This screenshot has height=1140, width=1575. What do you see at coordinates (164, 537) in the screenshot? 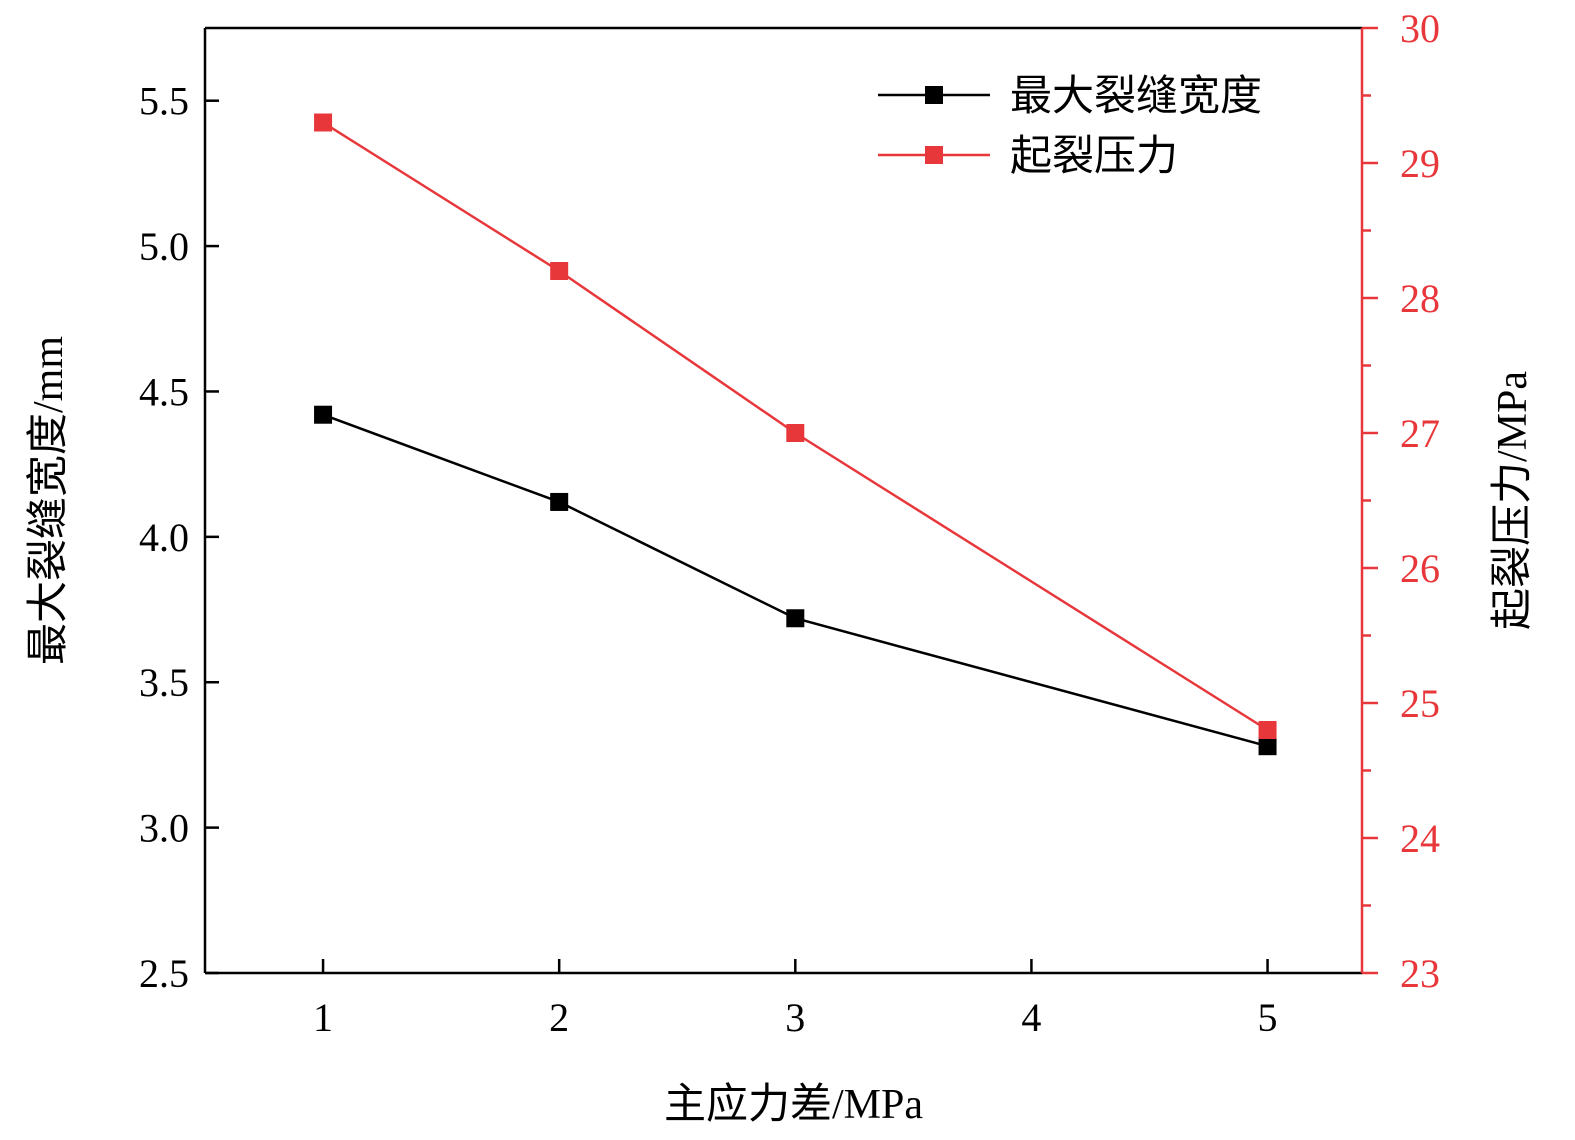
I see `left-y-tick-label: 4.0` at bounding box center [164, 537].